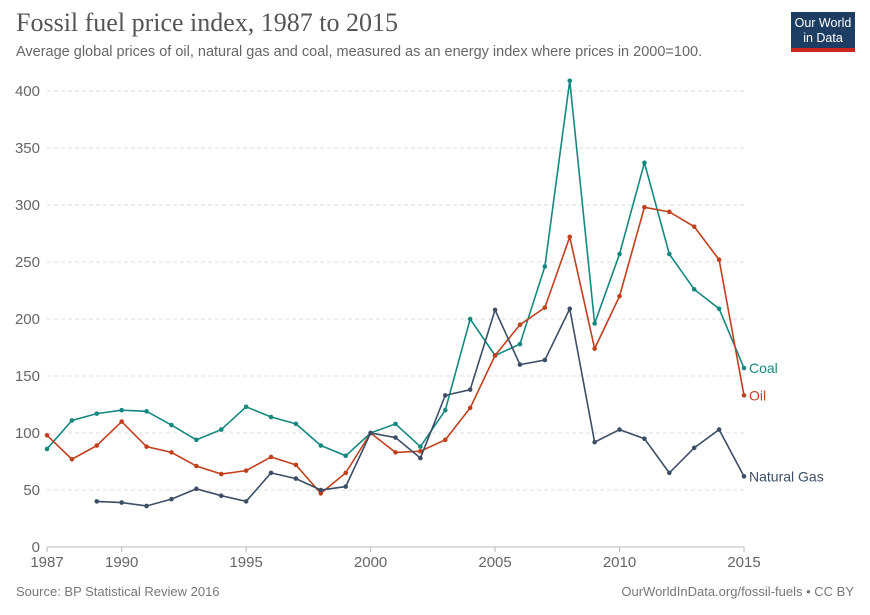 This screenshot has width=870, height=615. Describe the element at coordinates (27, 433) in the screenshot. I see `y-tick-label: 100` at that location.